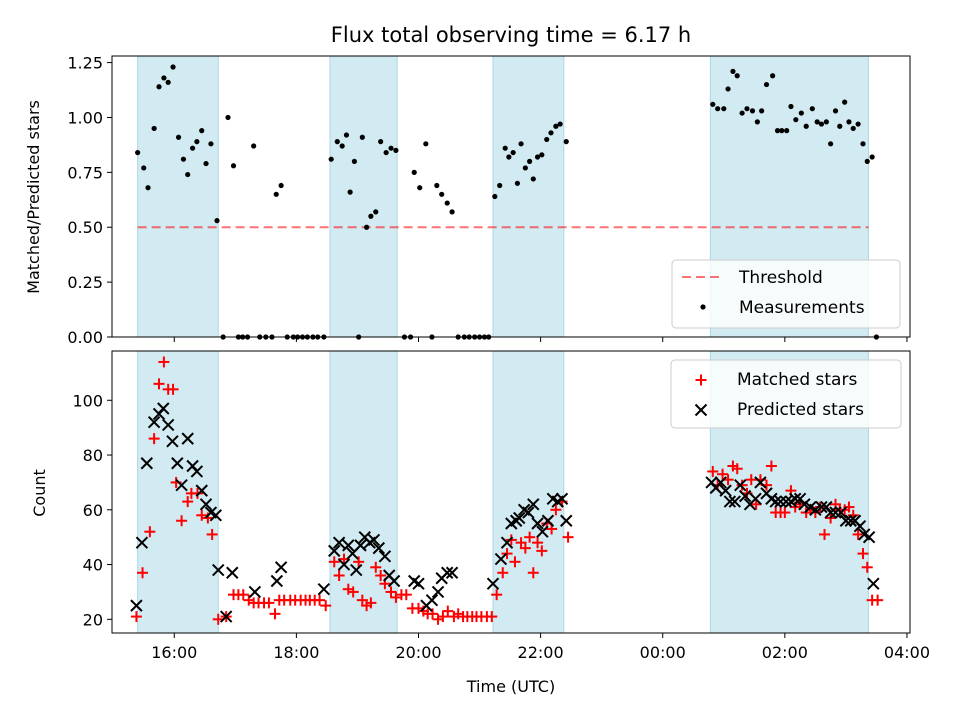 The width and height of the screenshot is (960, 720). What do you see at coordinates (907, 652) in the screenshot?
I see `x-tick-label: 04:00` at bounding box center [907, 652].